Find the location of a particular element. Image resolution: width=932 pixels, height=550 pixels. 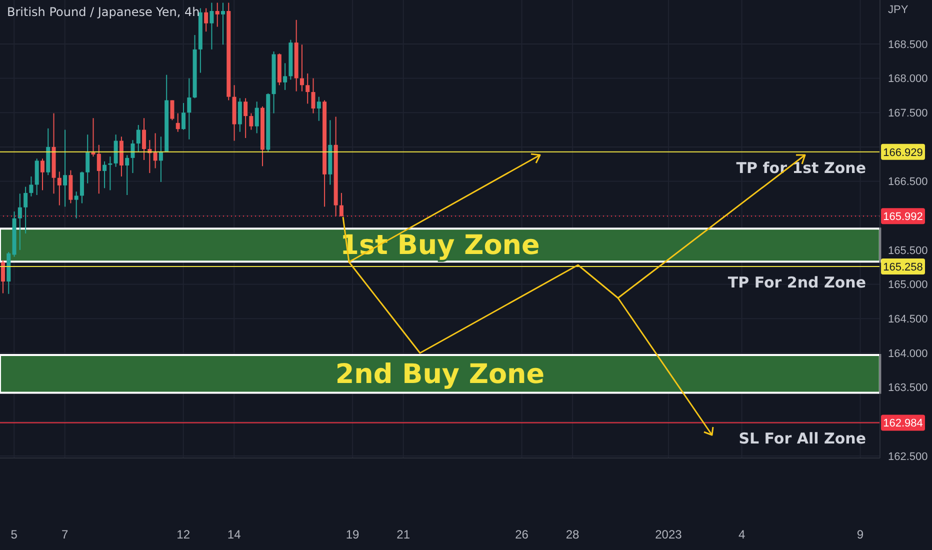

x-tick-label: 12 is located at coordinates (183, 535).